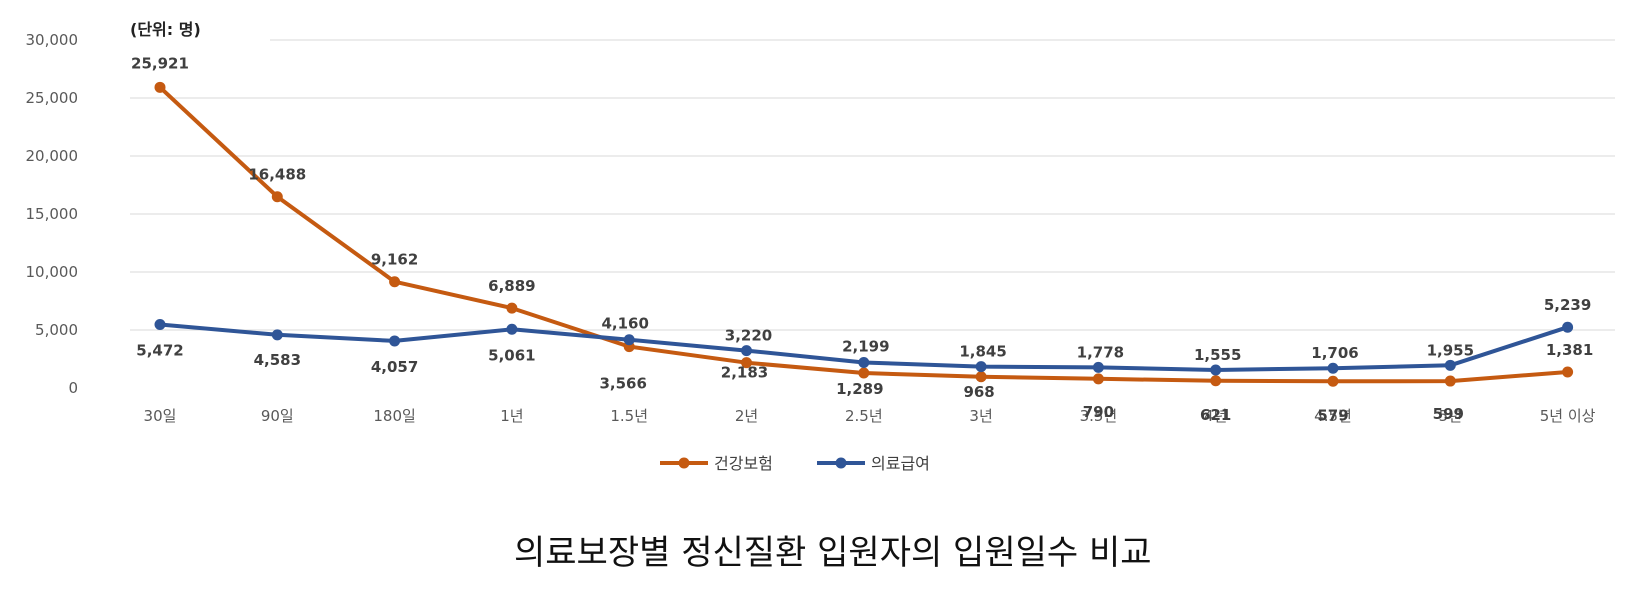  Describe the element at coordinates (56, 330) in the screenshot. I see `y-tick-label: 5,000` at that location.